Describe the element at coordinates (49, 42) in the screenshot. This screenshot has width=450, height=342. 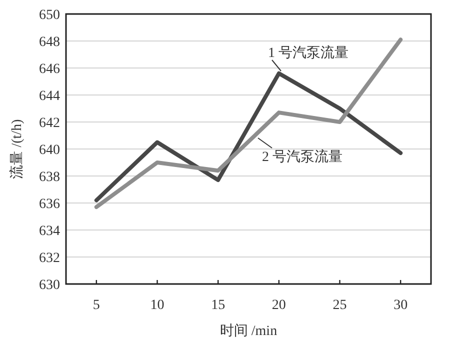
I see `y-tick-label: 648` at that location.